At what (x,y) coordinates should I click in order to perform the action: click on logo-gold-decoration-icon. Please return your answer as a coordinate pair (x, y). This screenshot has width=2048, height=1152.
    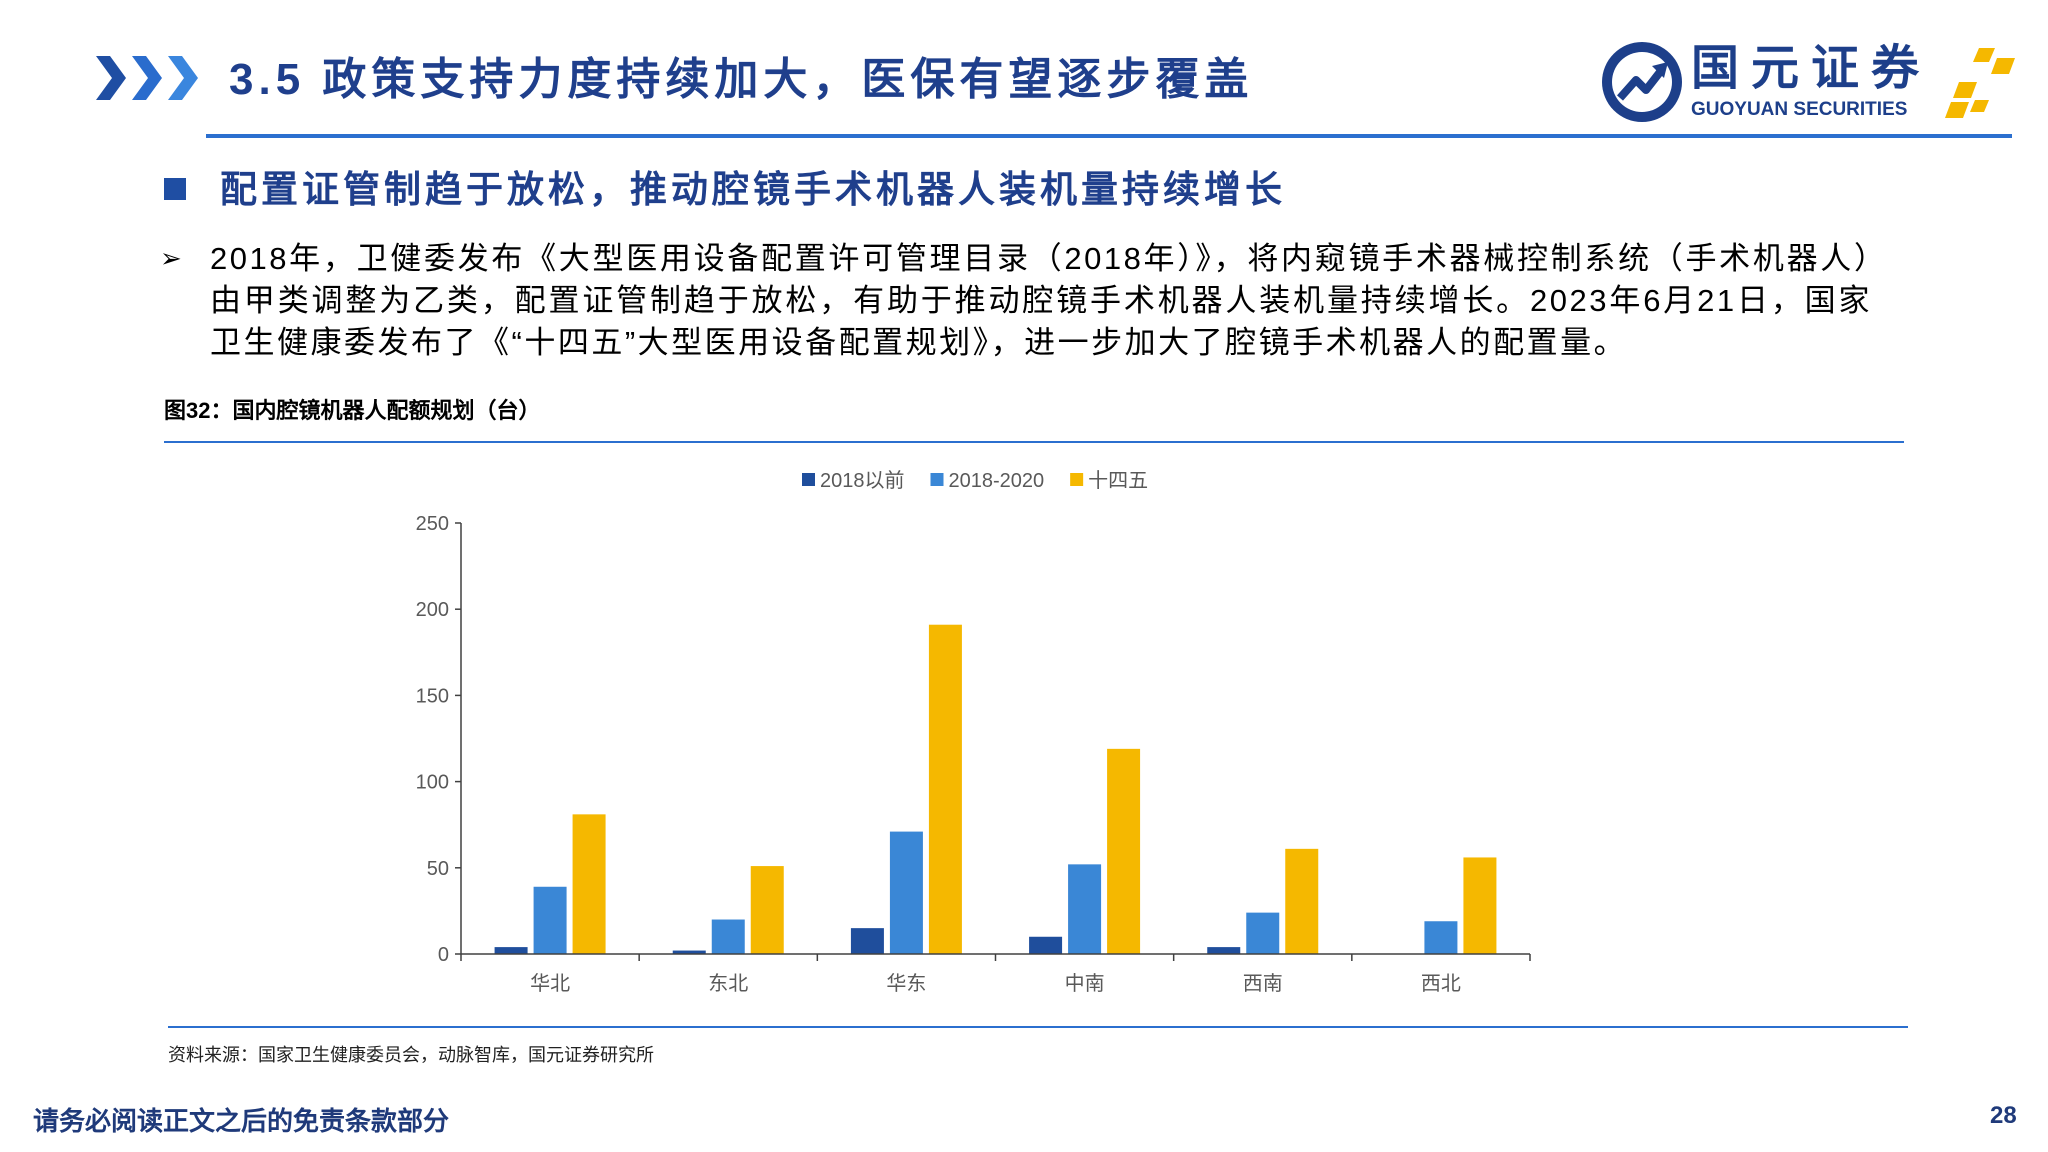
    Looking at the image, I should click on (1980, 83).